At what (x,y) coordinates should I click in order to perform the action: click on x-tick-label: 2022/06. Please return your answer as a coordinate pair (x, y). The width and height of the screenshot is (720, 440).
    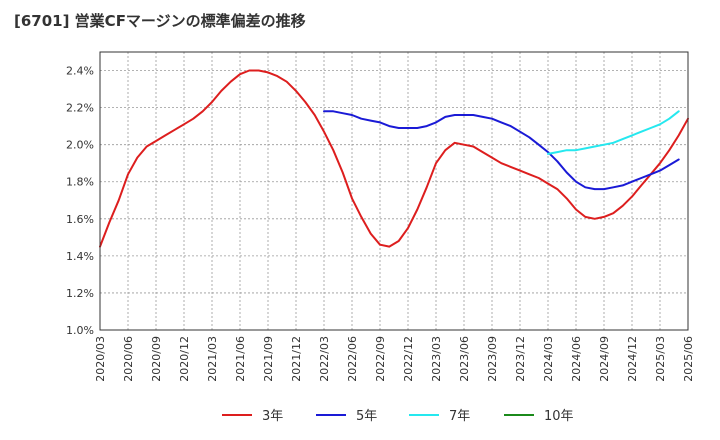
    Looking at the image, I should click on (352, 359).